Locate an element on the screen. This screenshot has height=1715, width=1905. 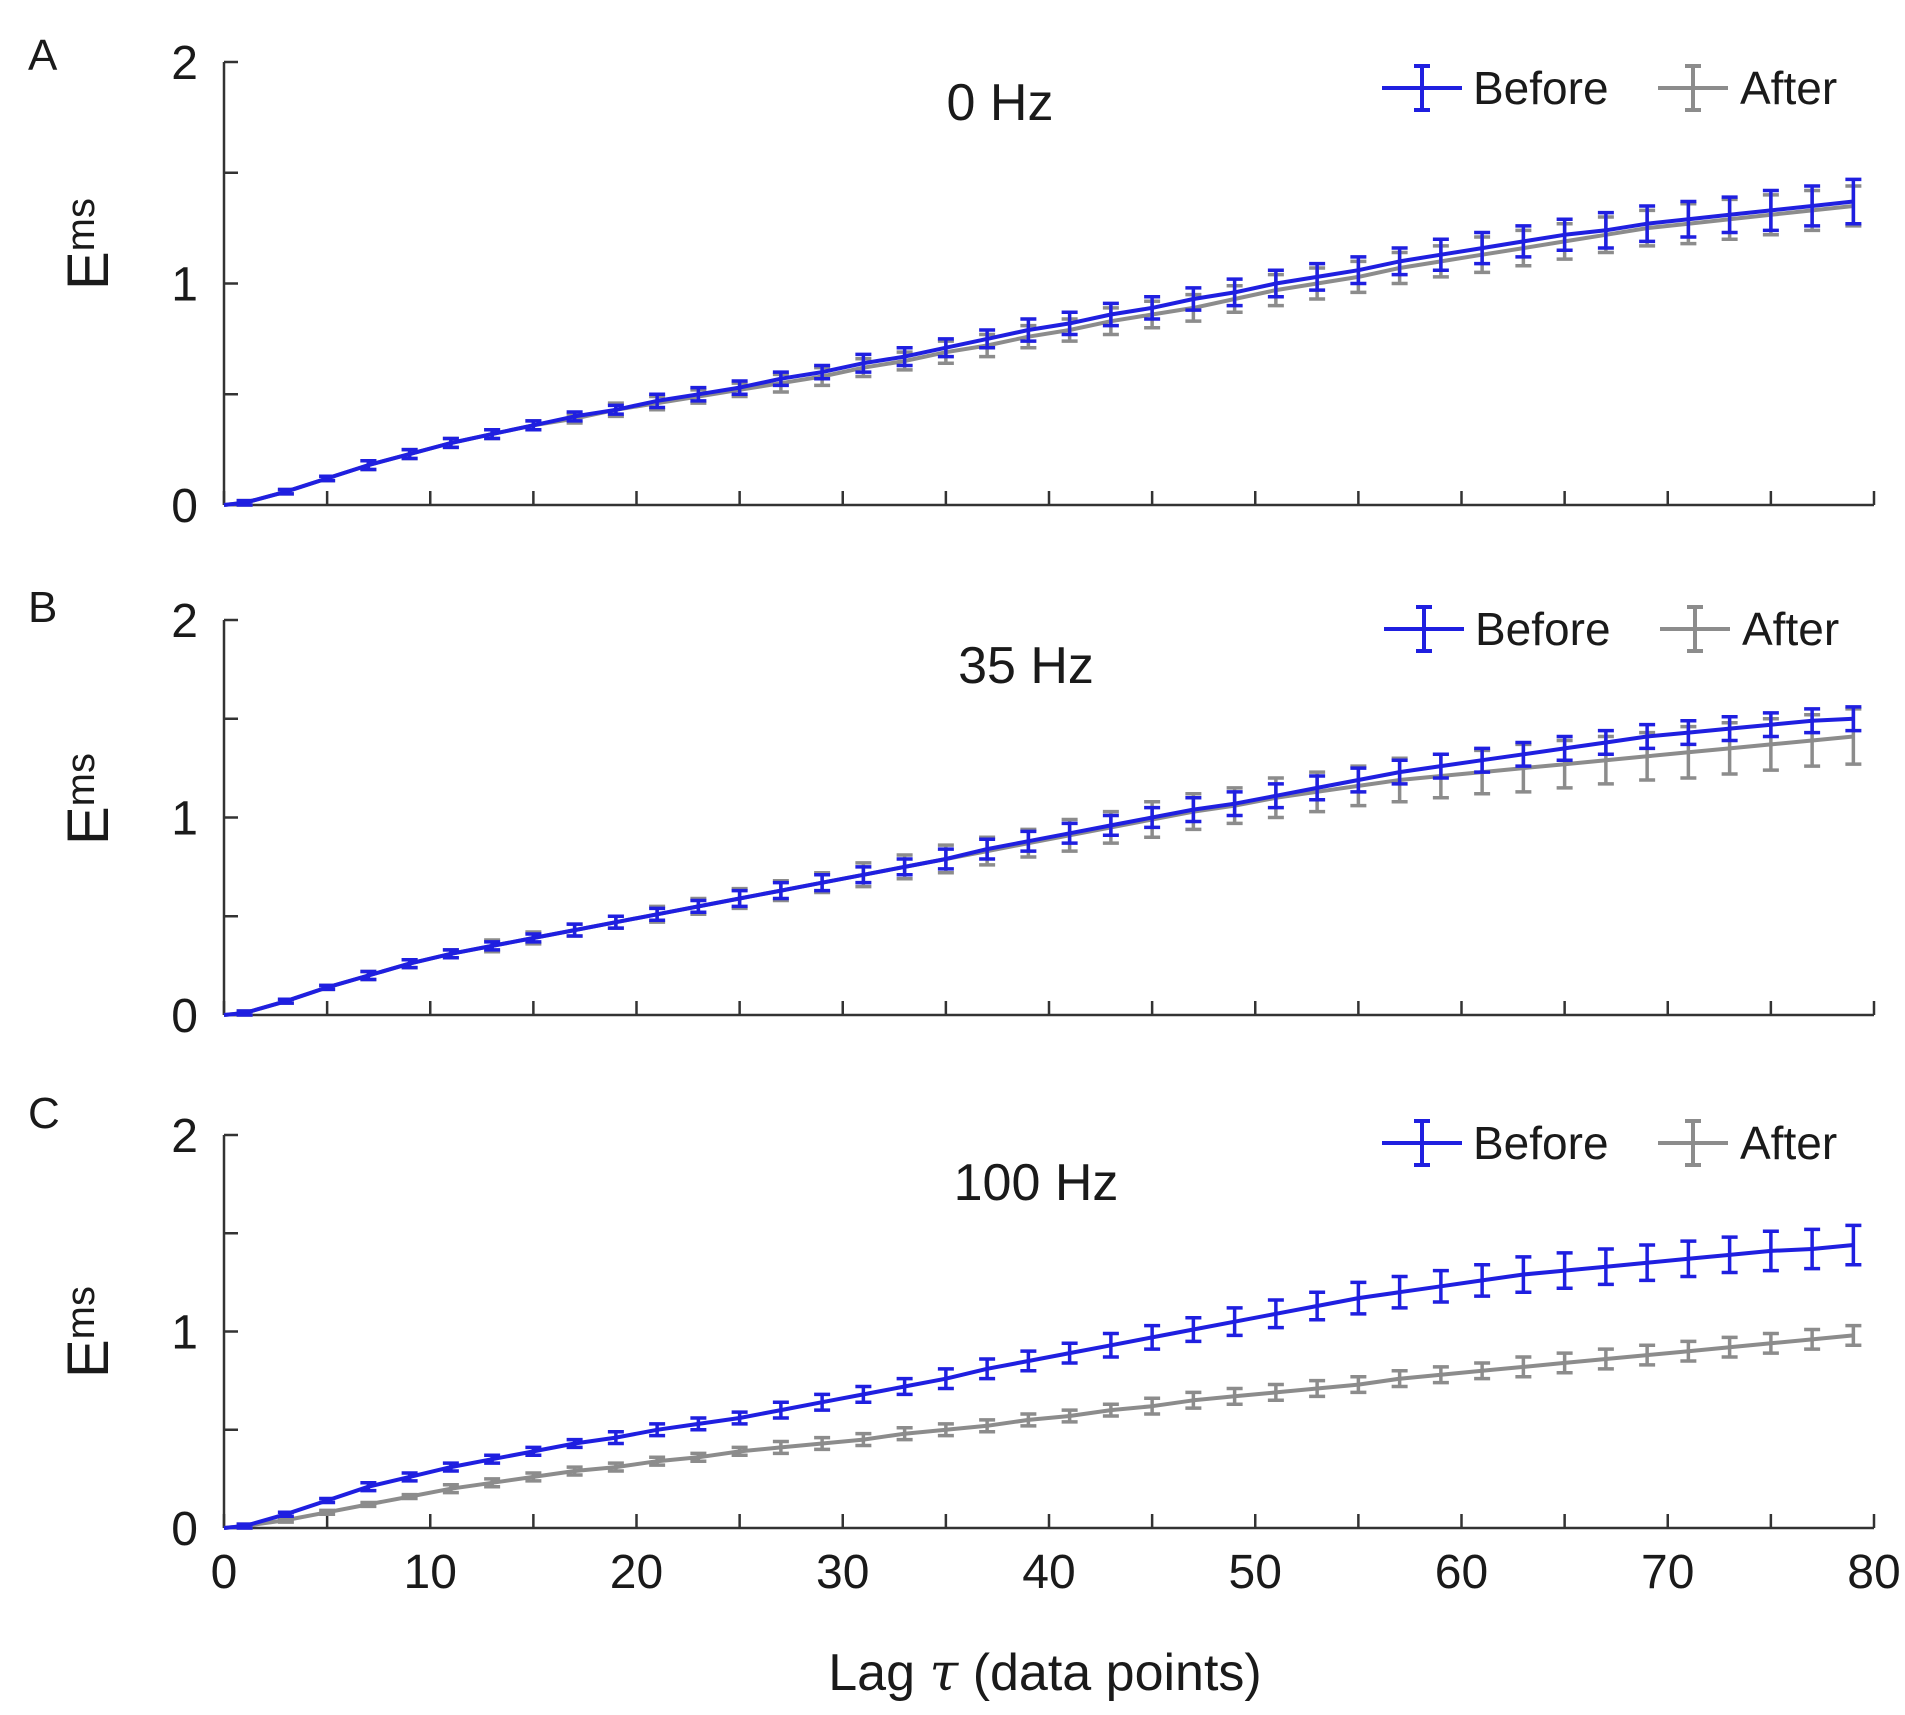
panel-title: 100 Hz is located at coordinates (1036, 1183).